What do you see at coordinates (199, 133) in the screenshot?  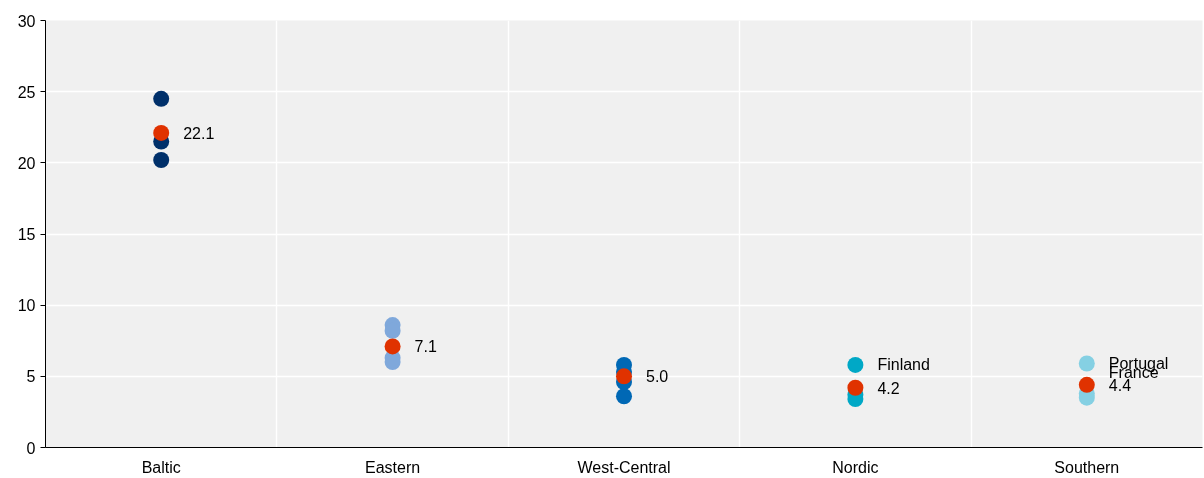 I see `data-label: 22.1` at bounding box center [199, 133].